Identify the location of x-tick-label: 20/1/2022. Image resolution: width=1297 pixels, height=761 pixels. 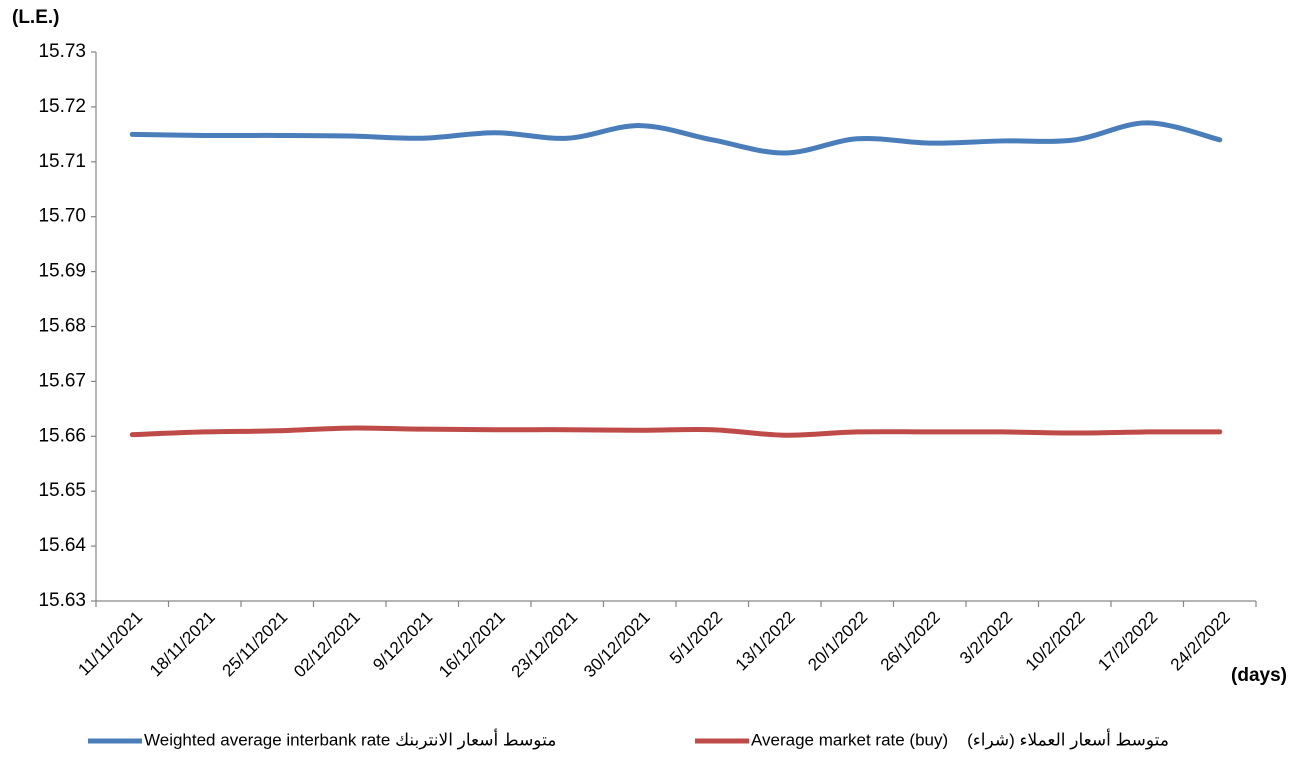
(837, 641).